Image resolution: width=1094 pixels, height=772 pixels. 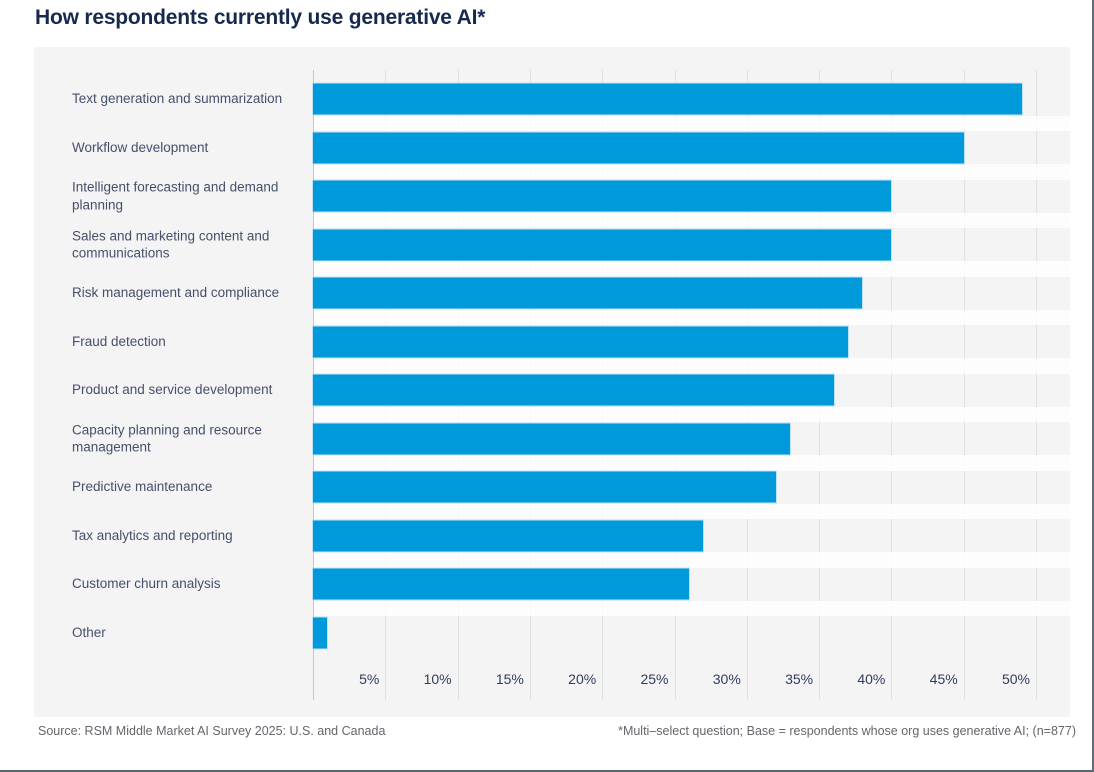 What do you see at coordinates (369, 679) in the screenshot?
I see `axis-tick-label: 5%` at bounding box center [369, 679].